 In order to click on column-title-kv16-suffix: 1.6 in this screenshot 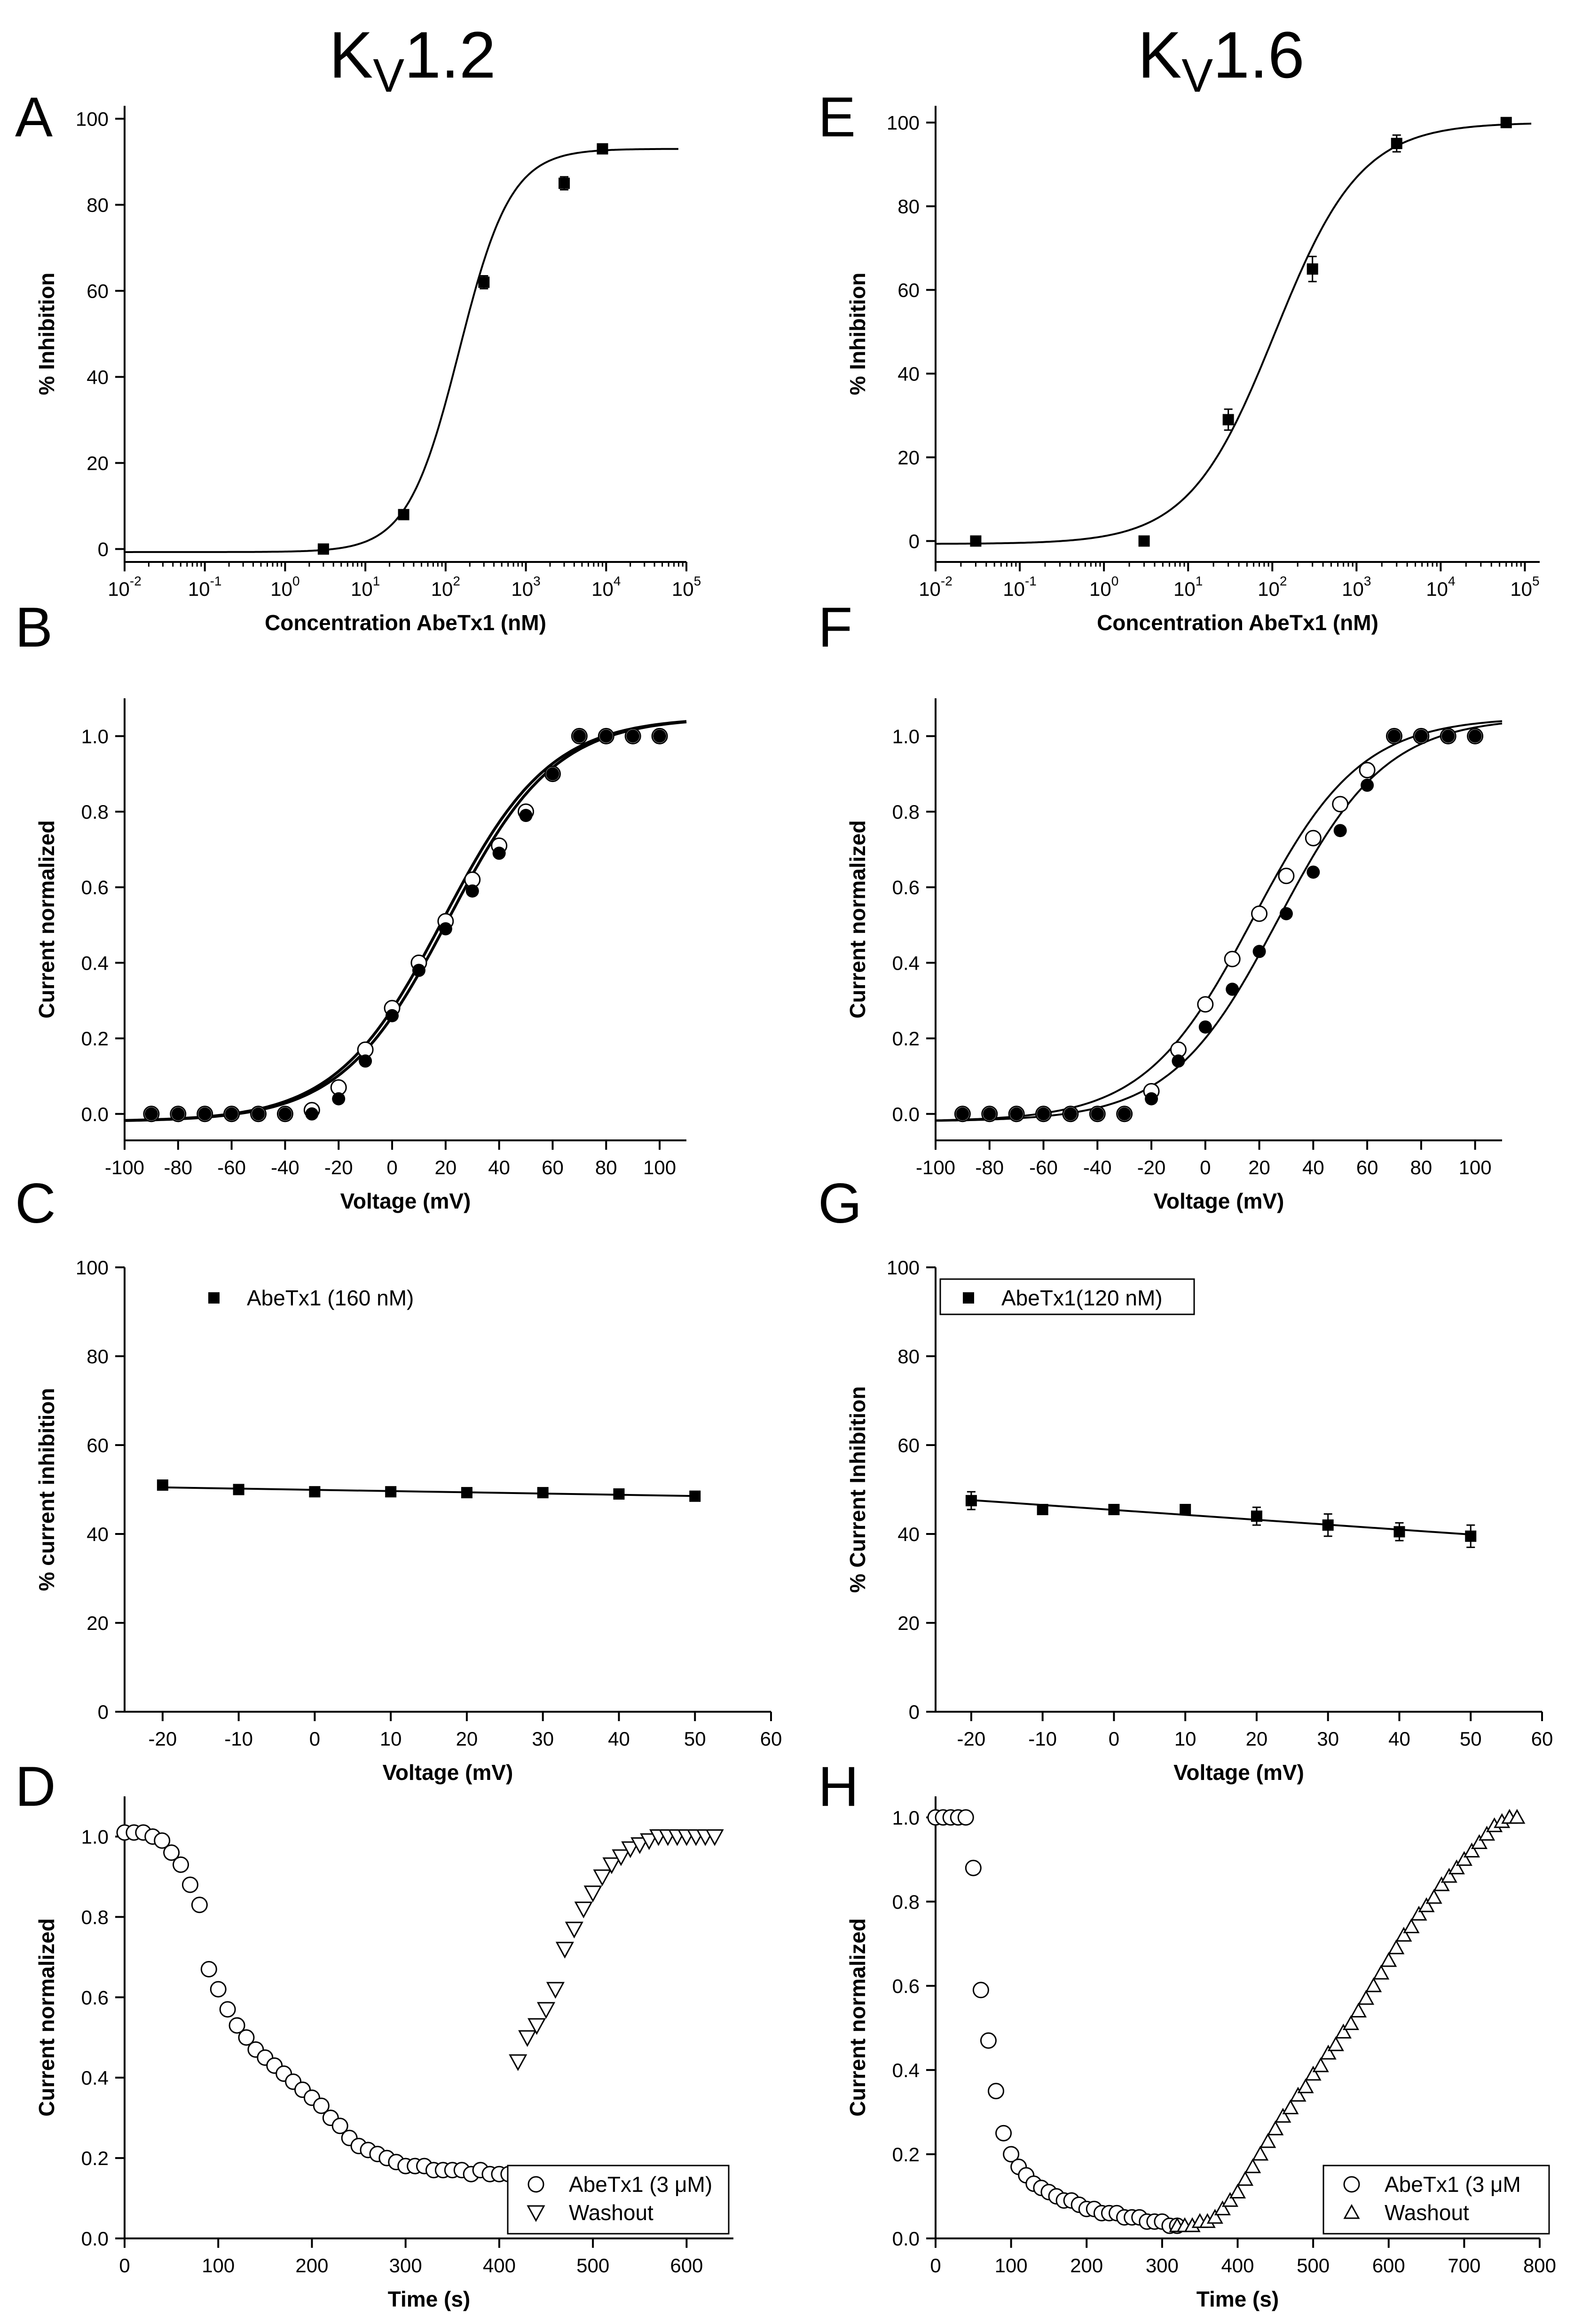, I will do `click(1259, 55)`.